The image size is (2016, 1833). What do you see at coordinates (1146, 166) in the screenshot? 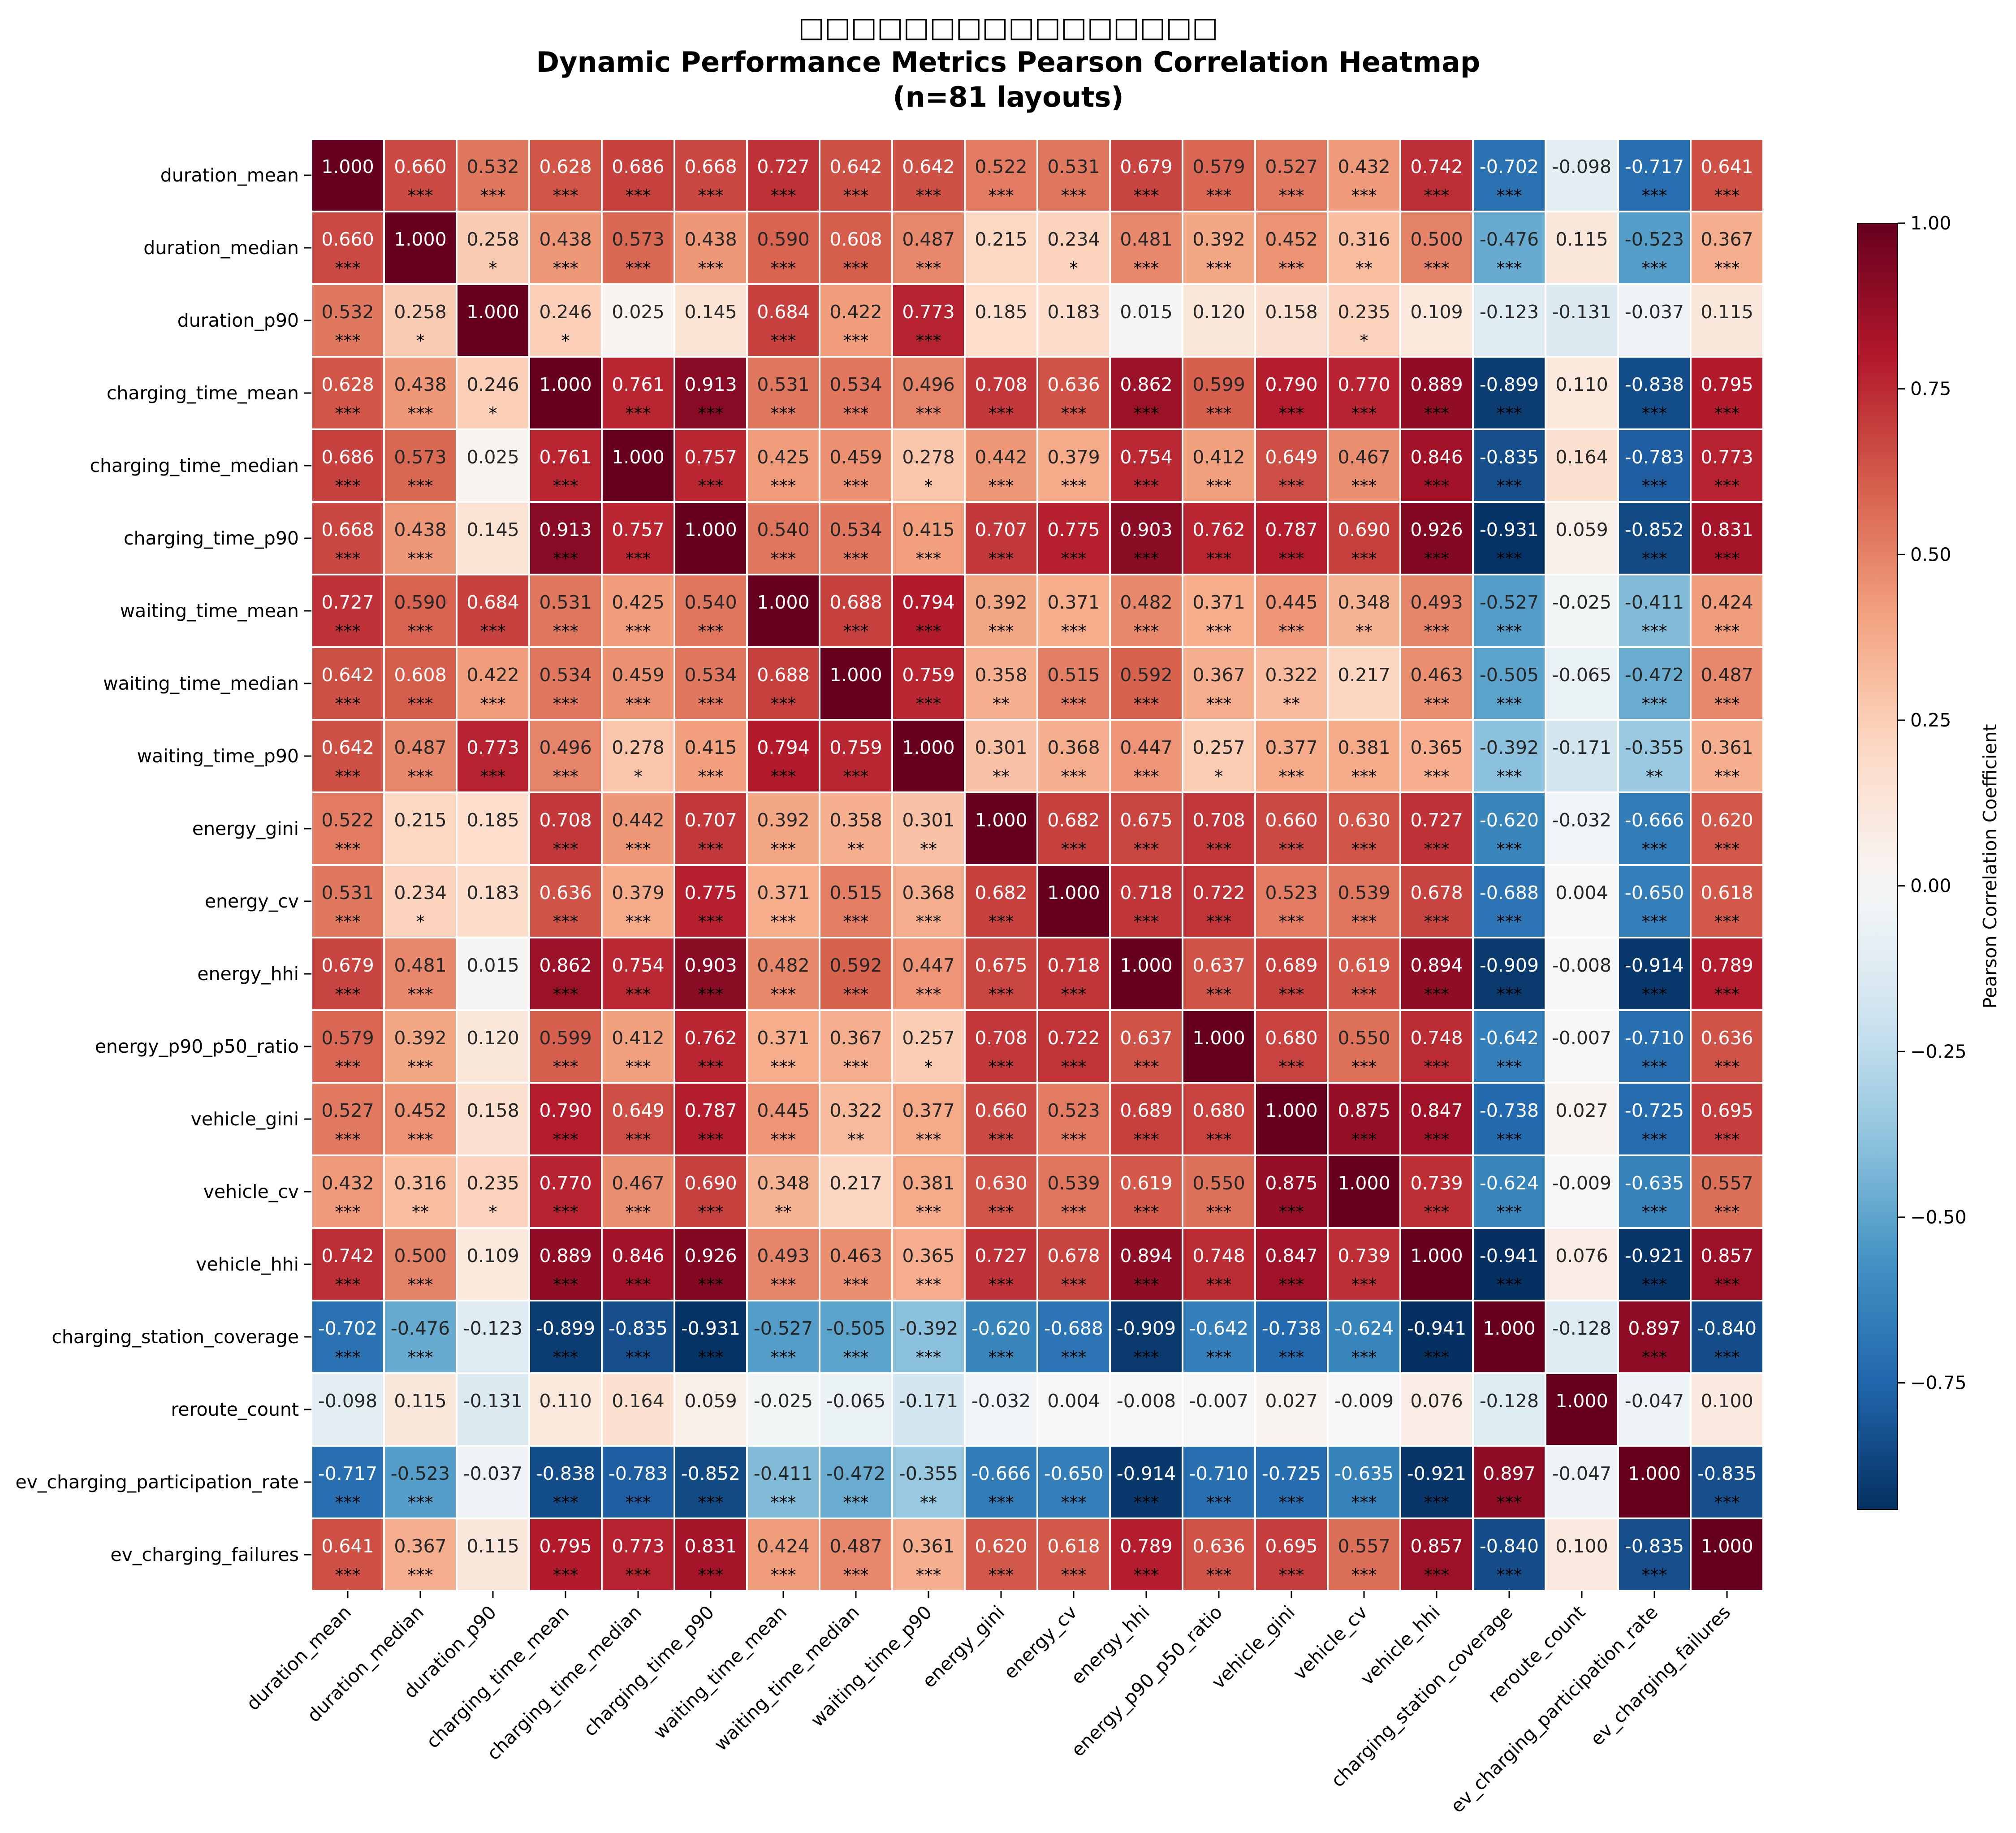
I see `cell-value-label: 0.679` at bounding box center [1146, 166].